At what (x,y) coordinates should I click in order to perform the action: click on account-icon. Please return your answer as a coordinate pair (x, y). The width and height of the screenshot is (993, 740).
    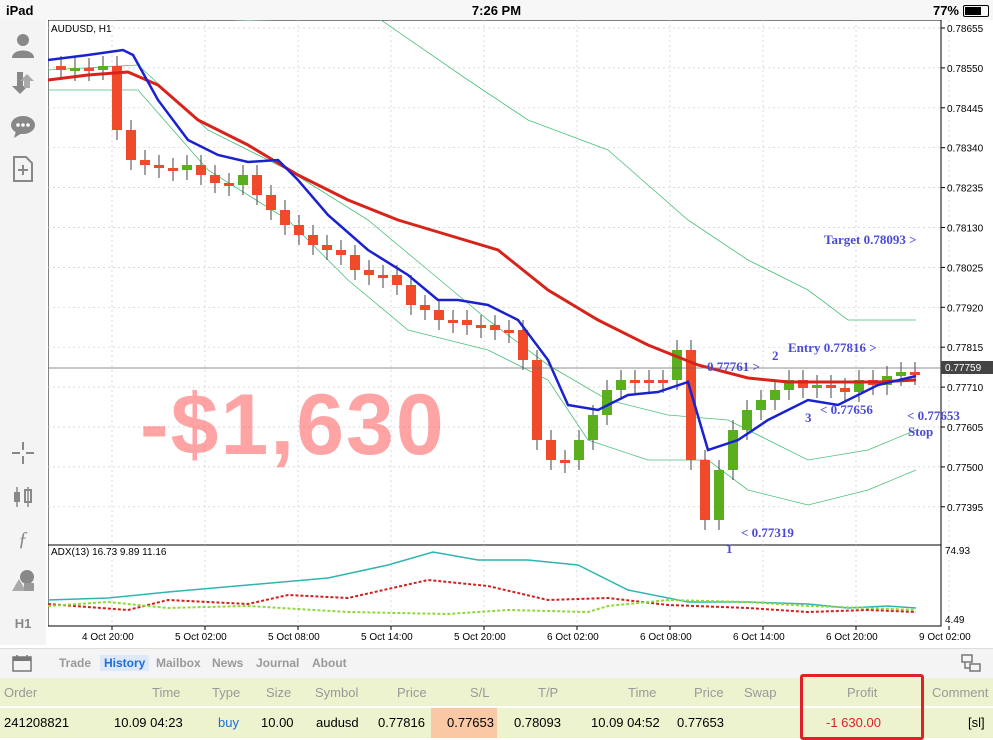
    Looking at the image, I should click on (23, 45).